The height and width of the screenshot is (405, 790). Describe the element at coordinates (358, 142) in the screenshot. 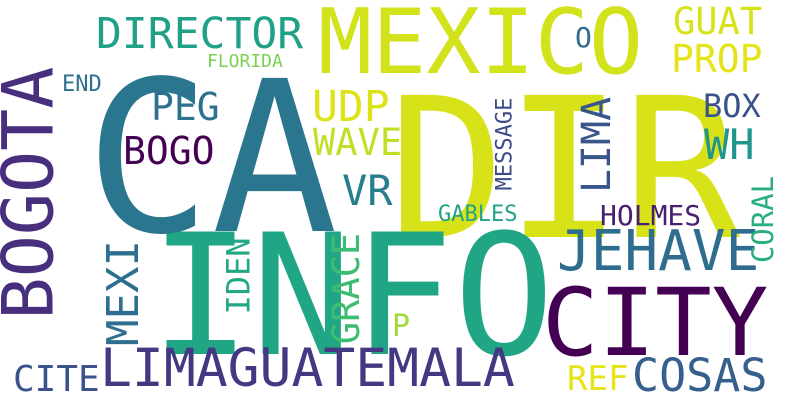

I see `word-wave: WAVE` at that location.